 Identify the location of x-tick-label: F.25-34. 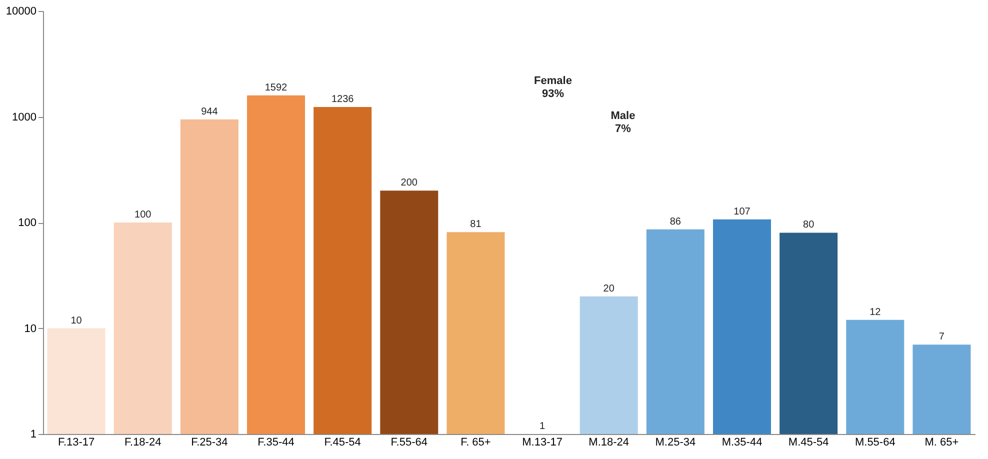
(209, 442).